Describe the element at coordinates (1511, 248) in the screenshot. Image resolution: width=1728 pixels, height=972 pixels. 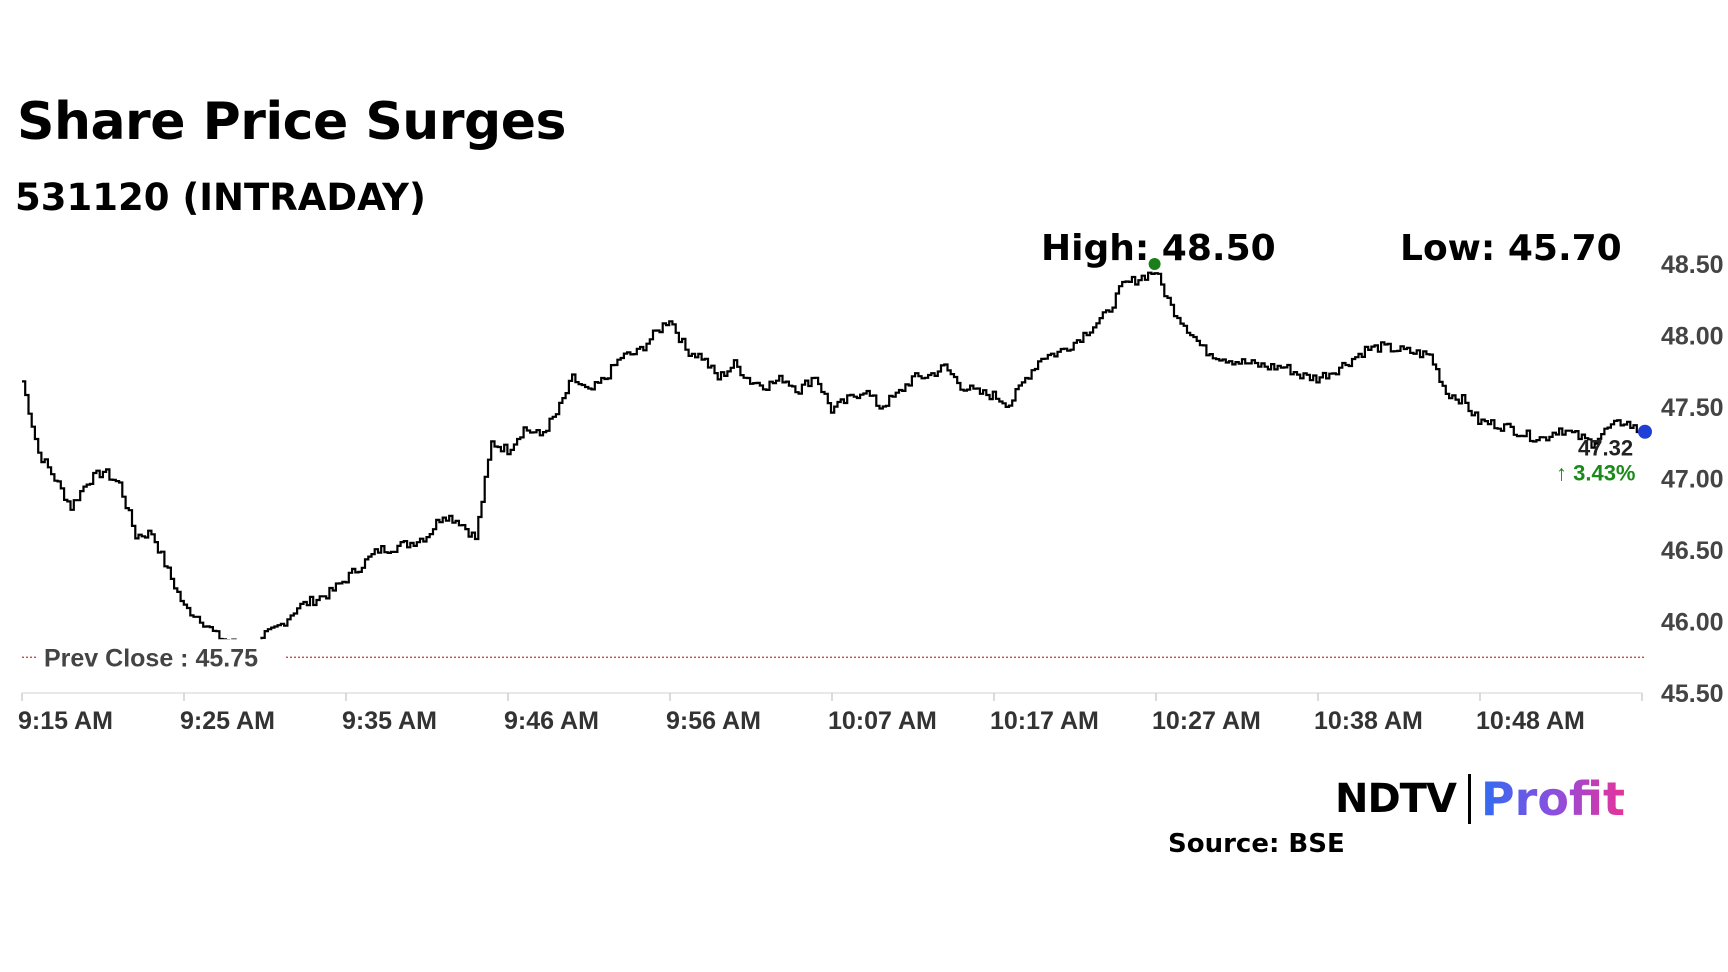
I see `low-label: Low: 45.70` at that location.